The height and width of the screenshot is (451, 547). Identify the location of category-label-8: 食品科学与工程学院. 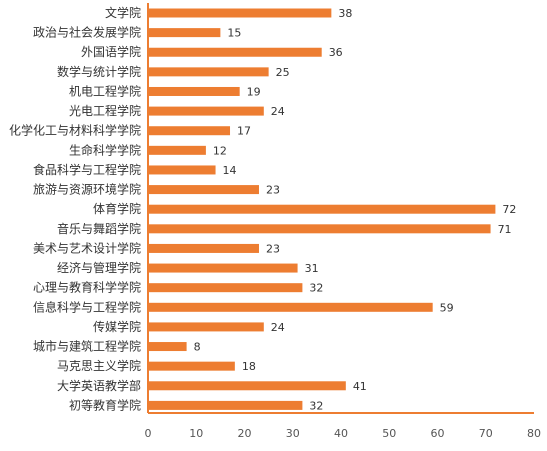
(87, 169).